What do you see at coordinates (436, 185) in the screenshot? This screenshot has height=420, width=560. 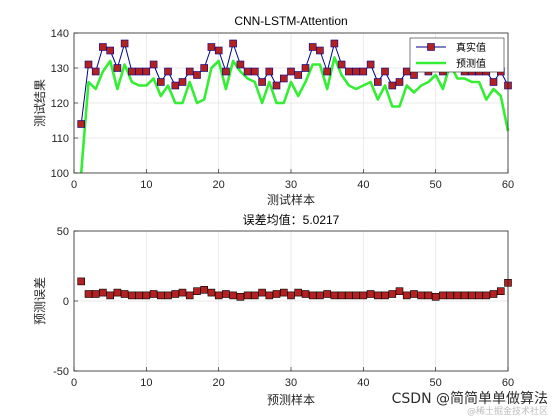 I see `top-x-tick-label: 50` at bounding box center [436, 185].